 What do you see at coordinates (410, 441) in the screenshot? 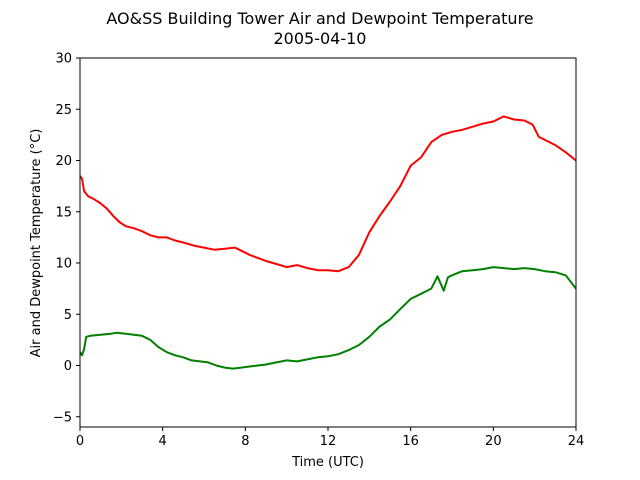
I see `x-tick-label: 16` at bounding box center [410, 441].